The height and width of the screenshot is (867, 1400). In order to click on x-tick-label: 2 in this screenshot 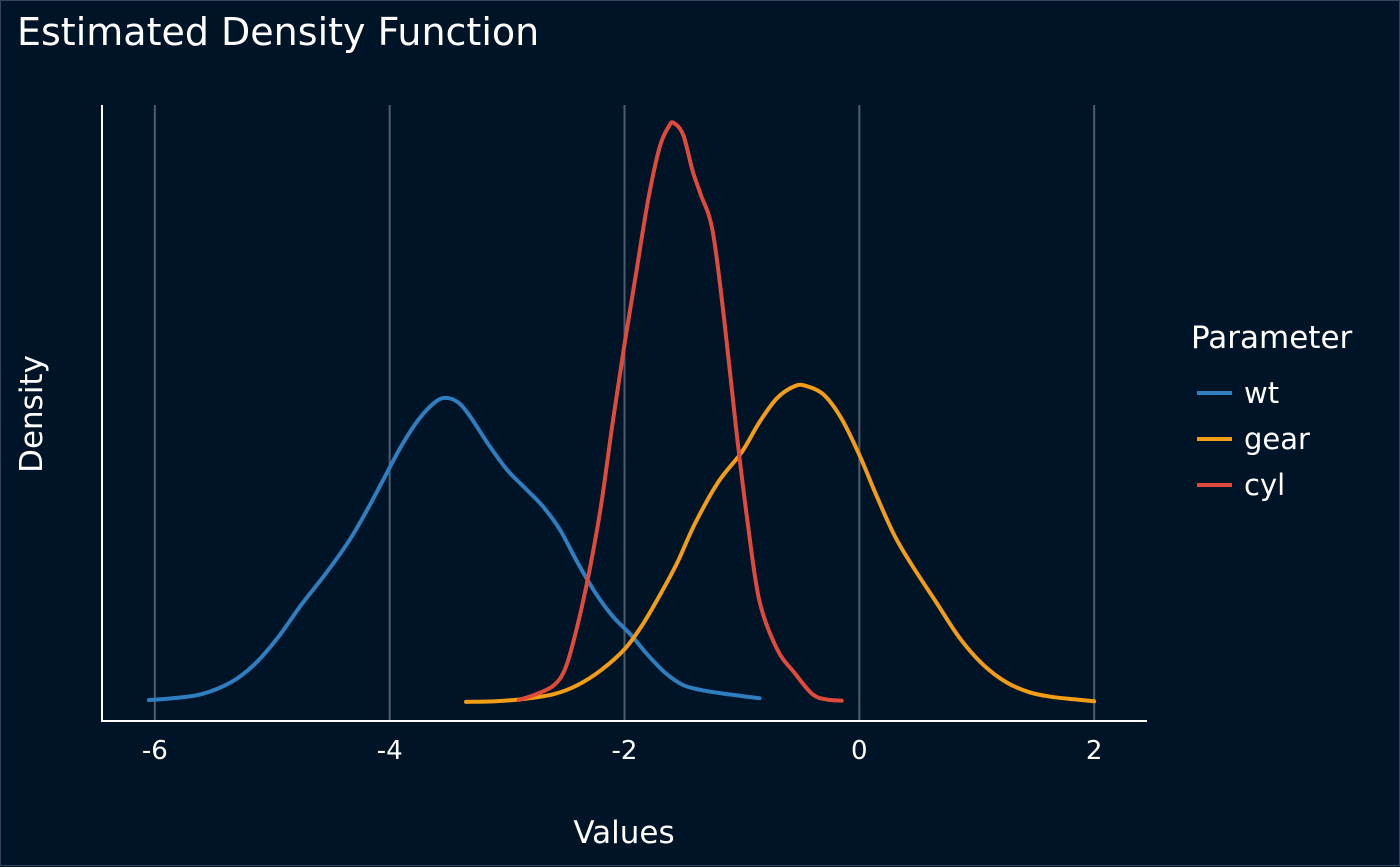, I will do `click(1094, 751)`.